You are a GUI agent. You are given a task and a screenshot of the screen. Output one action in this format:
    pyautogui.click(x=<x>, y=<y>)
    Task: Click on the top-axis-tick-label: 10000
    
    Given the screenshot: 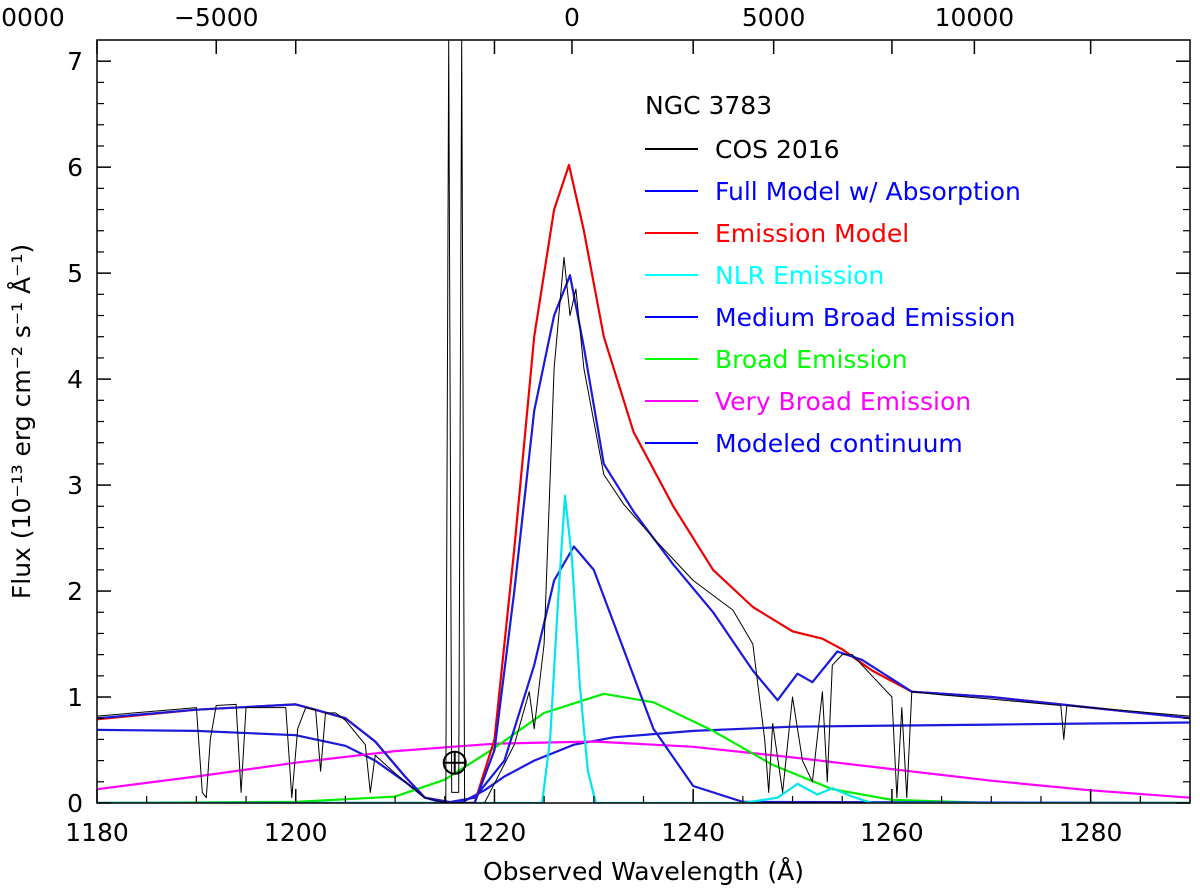 What is the action you would take?
    pyautogui.click(x=975, y=17)
    